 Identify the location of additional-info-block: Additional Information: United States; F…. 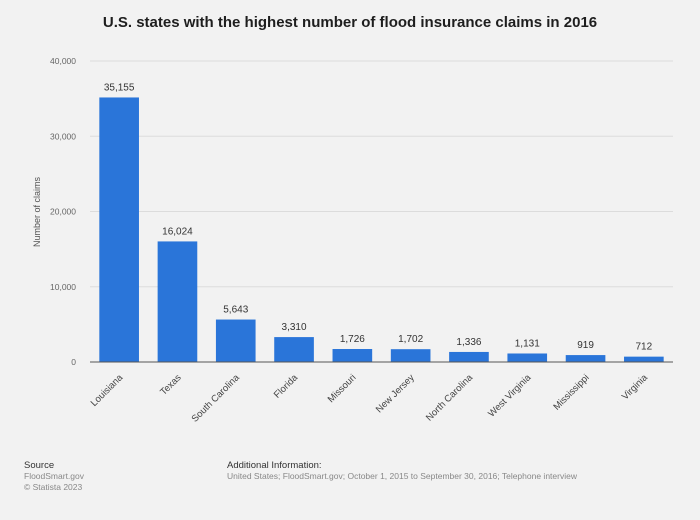
(402, 471).